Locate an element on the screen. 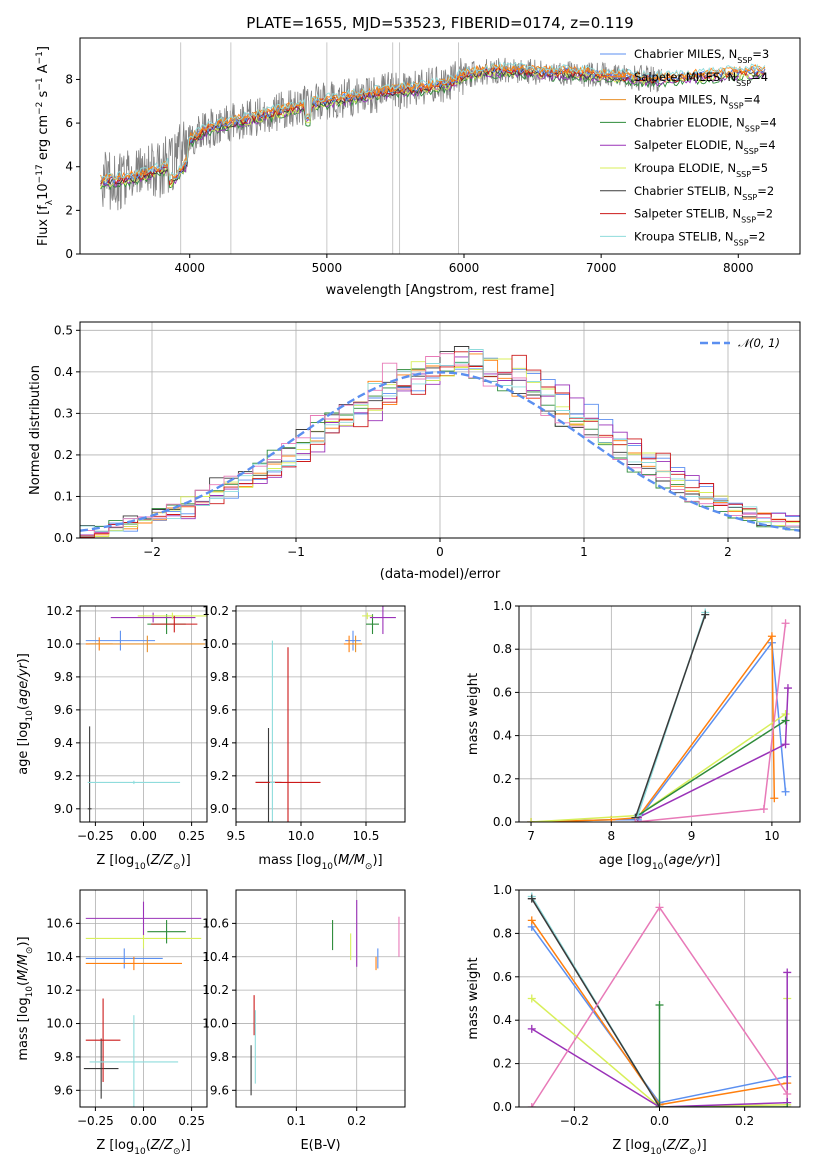  x-tick-label: 0.25 is located at coordinates (191, 1121).